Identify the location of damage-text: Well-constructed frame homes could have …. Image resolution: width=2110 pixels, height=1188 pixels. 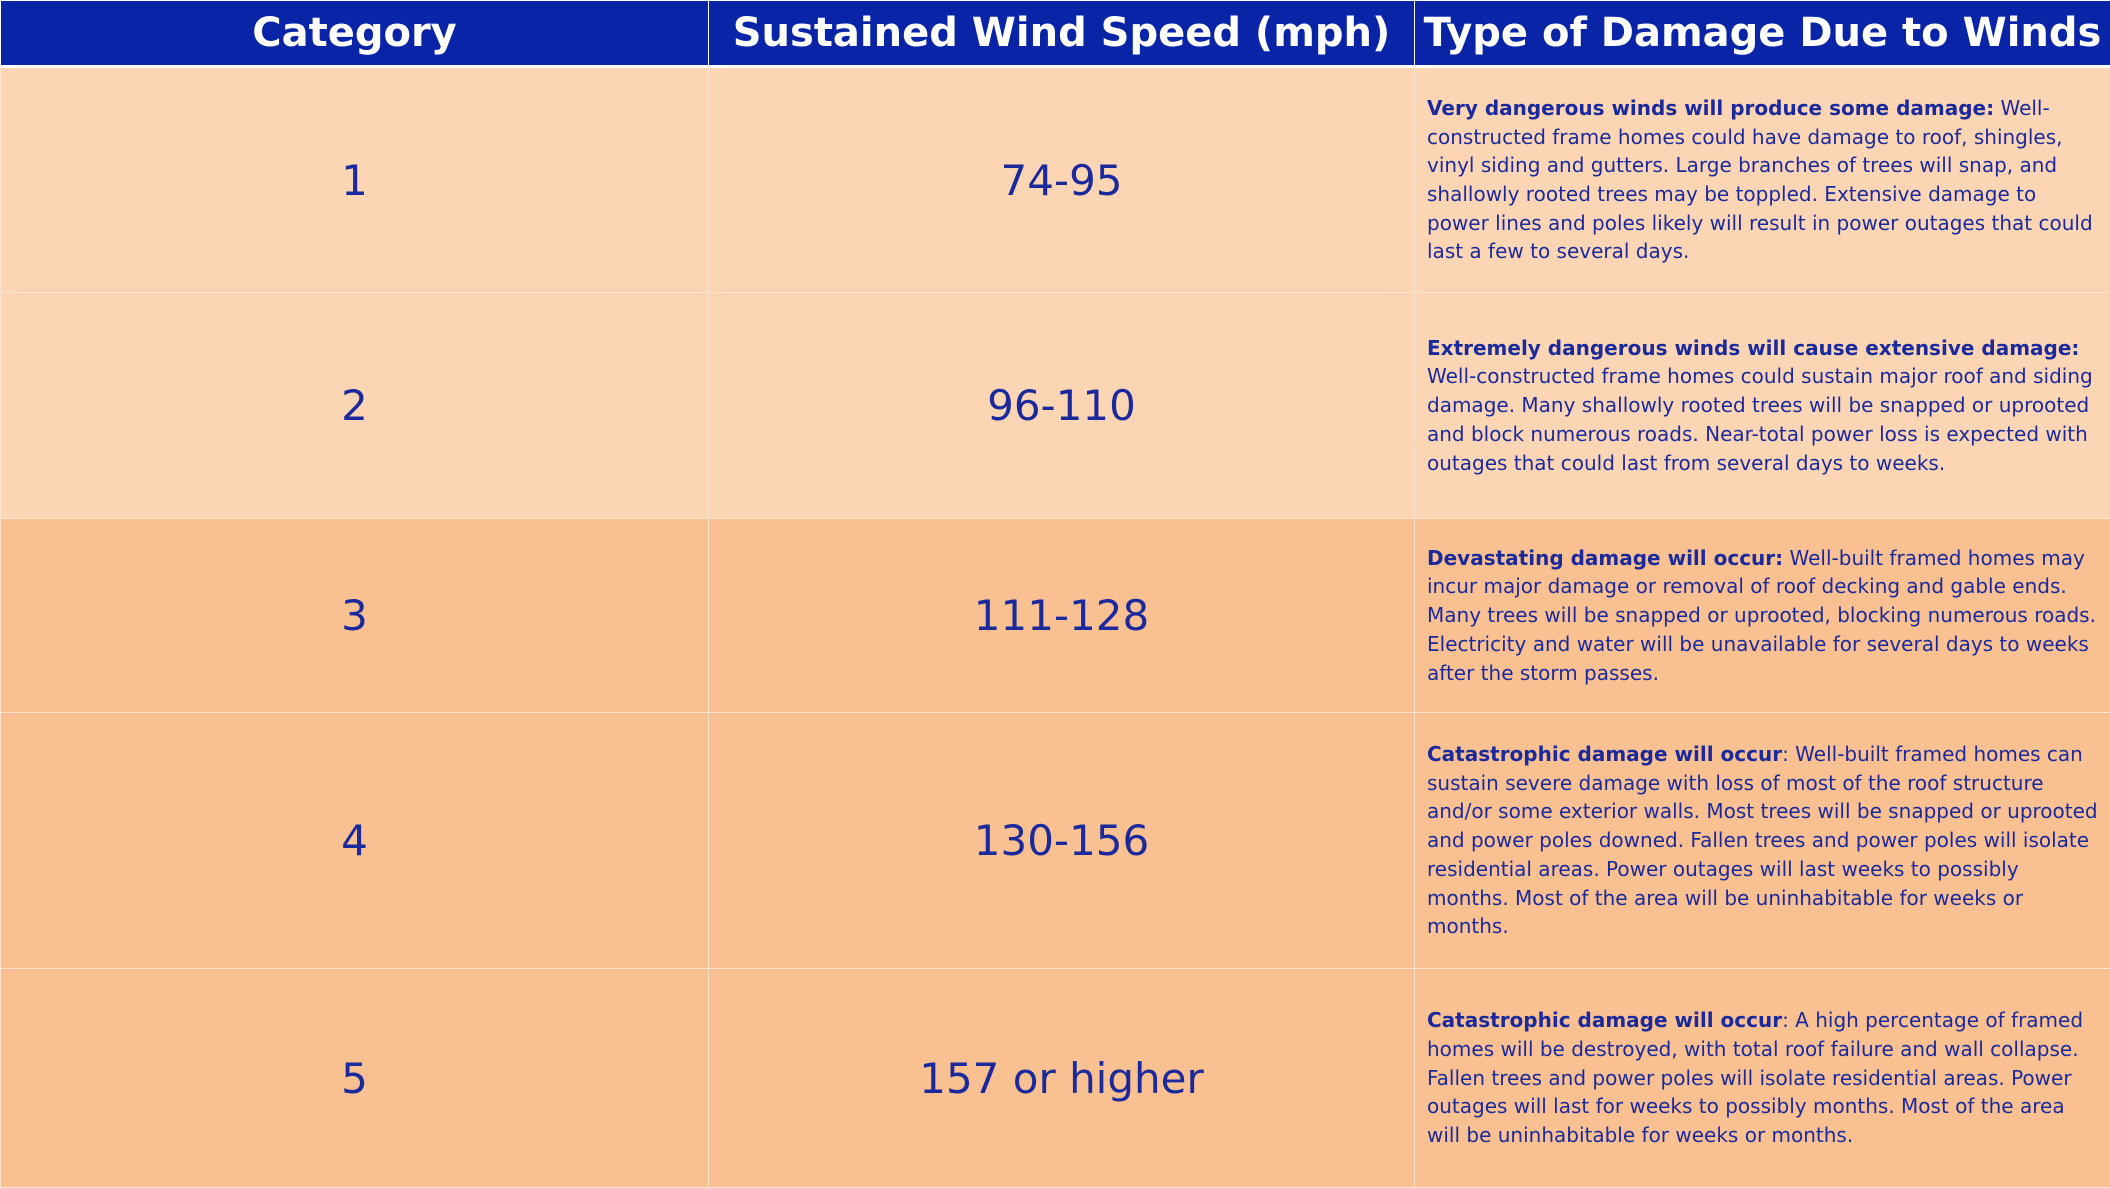
(1760, 180).